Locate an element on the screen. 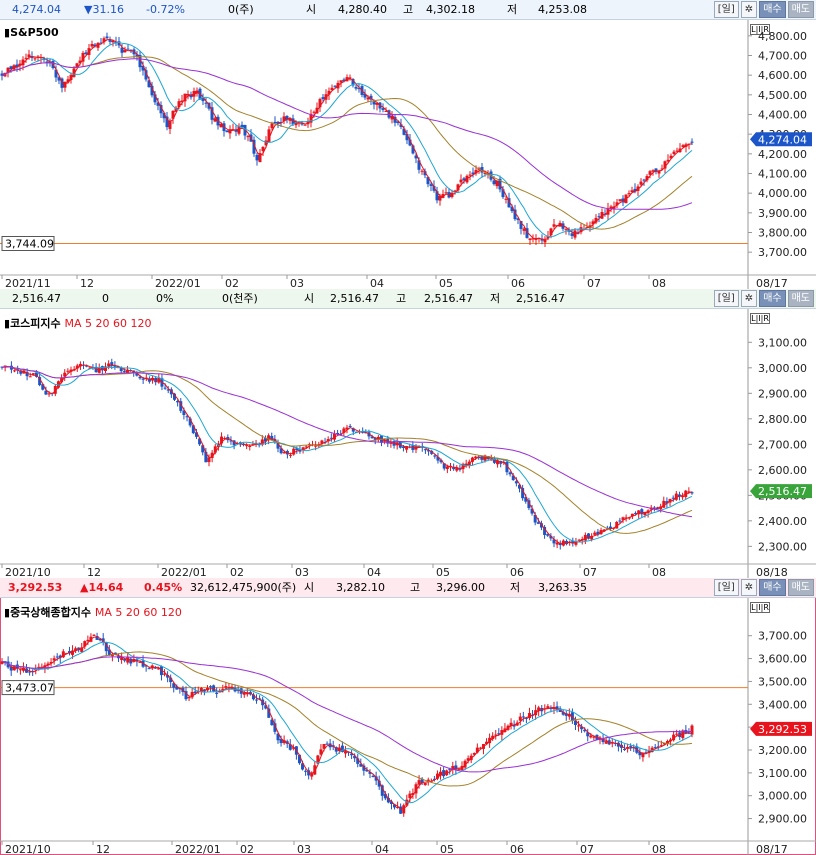 This screenshot has height=855, width=816. open-label: 시 is located at coordinates (309, 298).